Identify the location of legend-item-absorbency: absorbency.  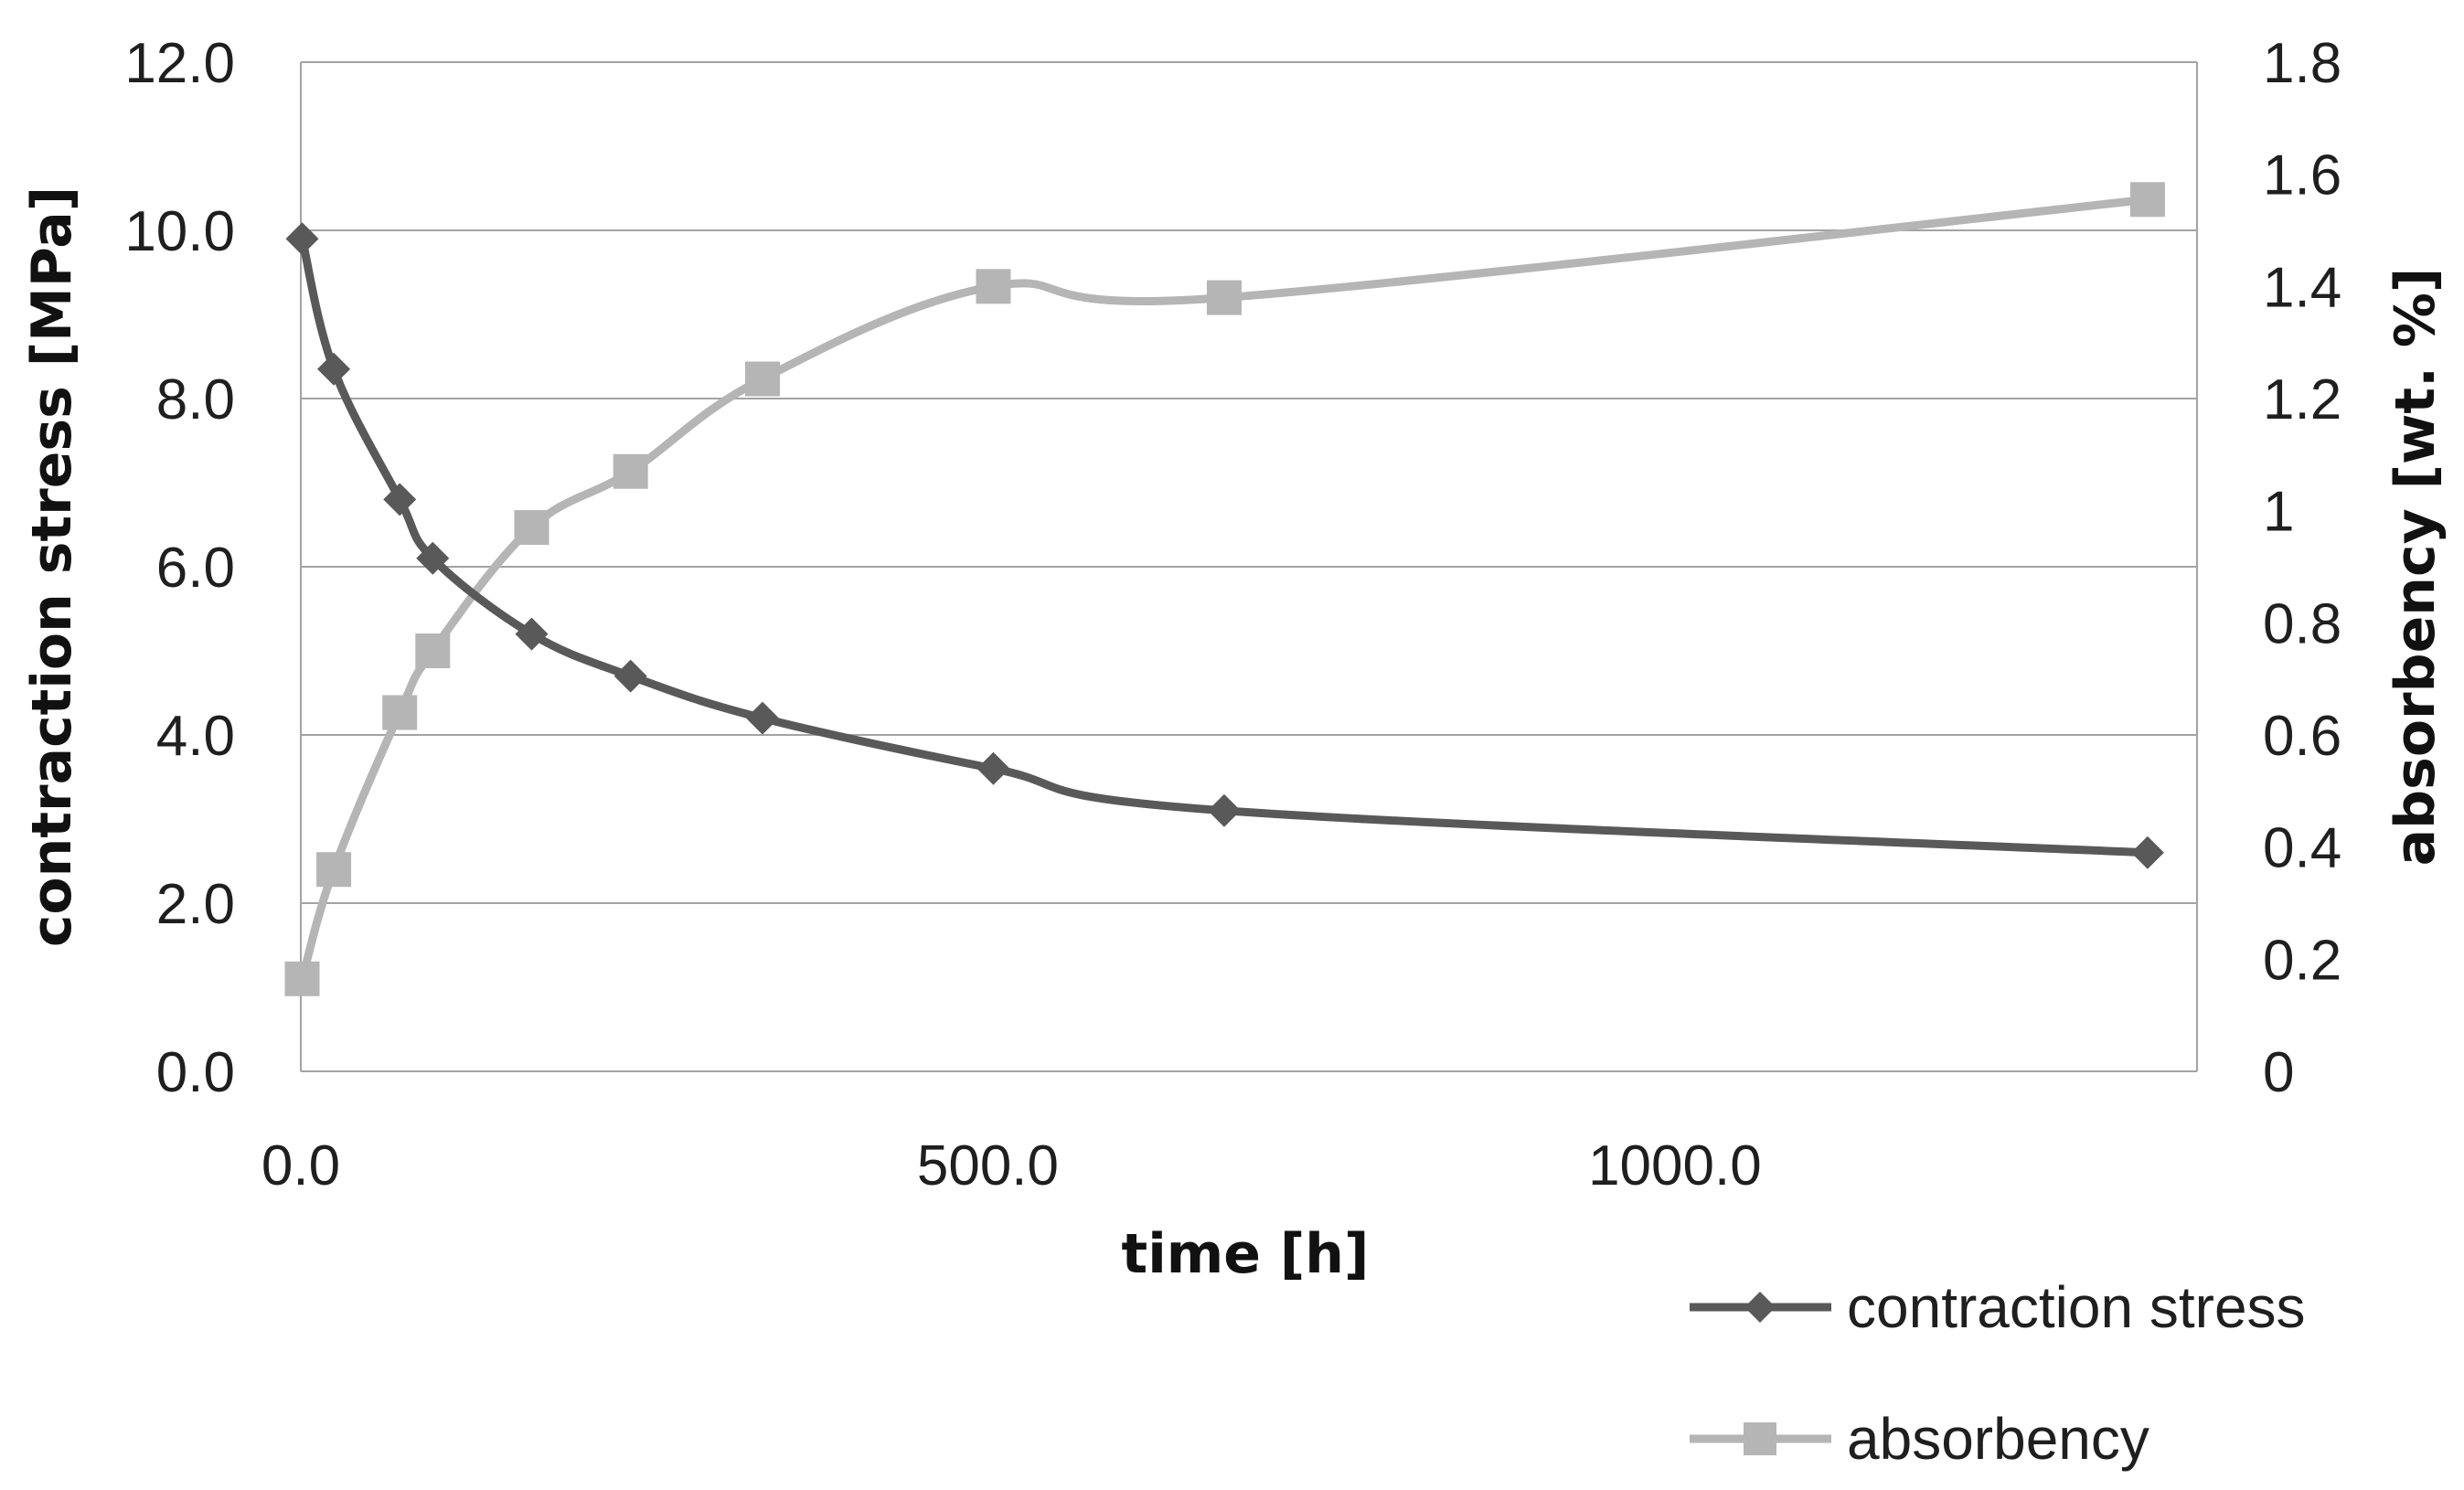
(1919, 1439).